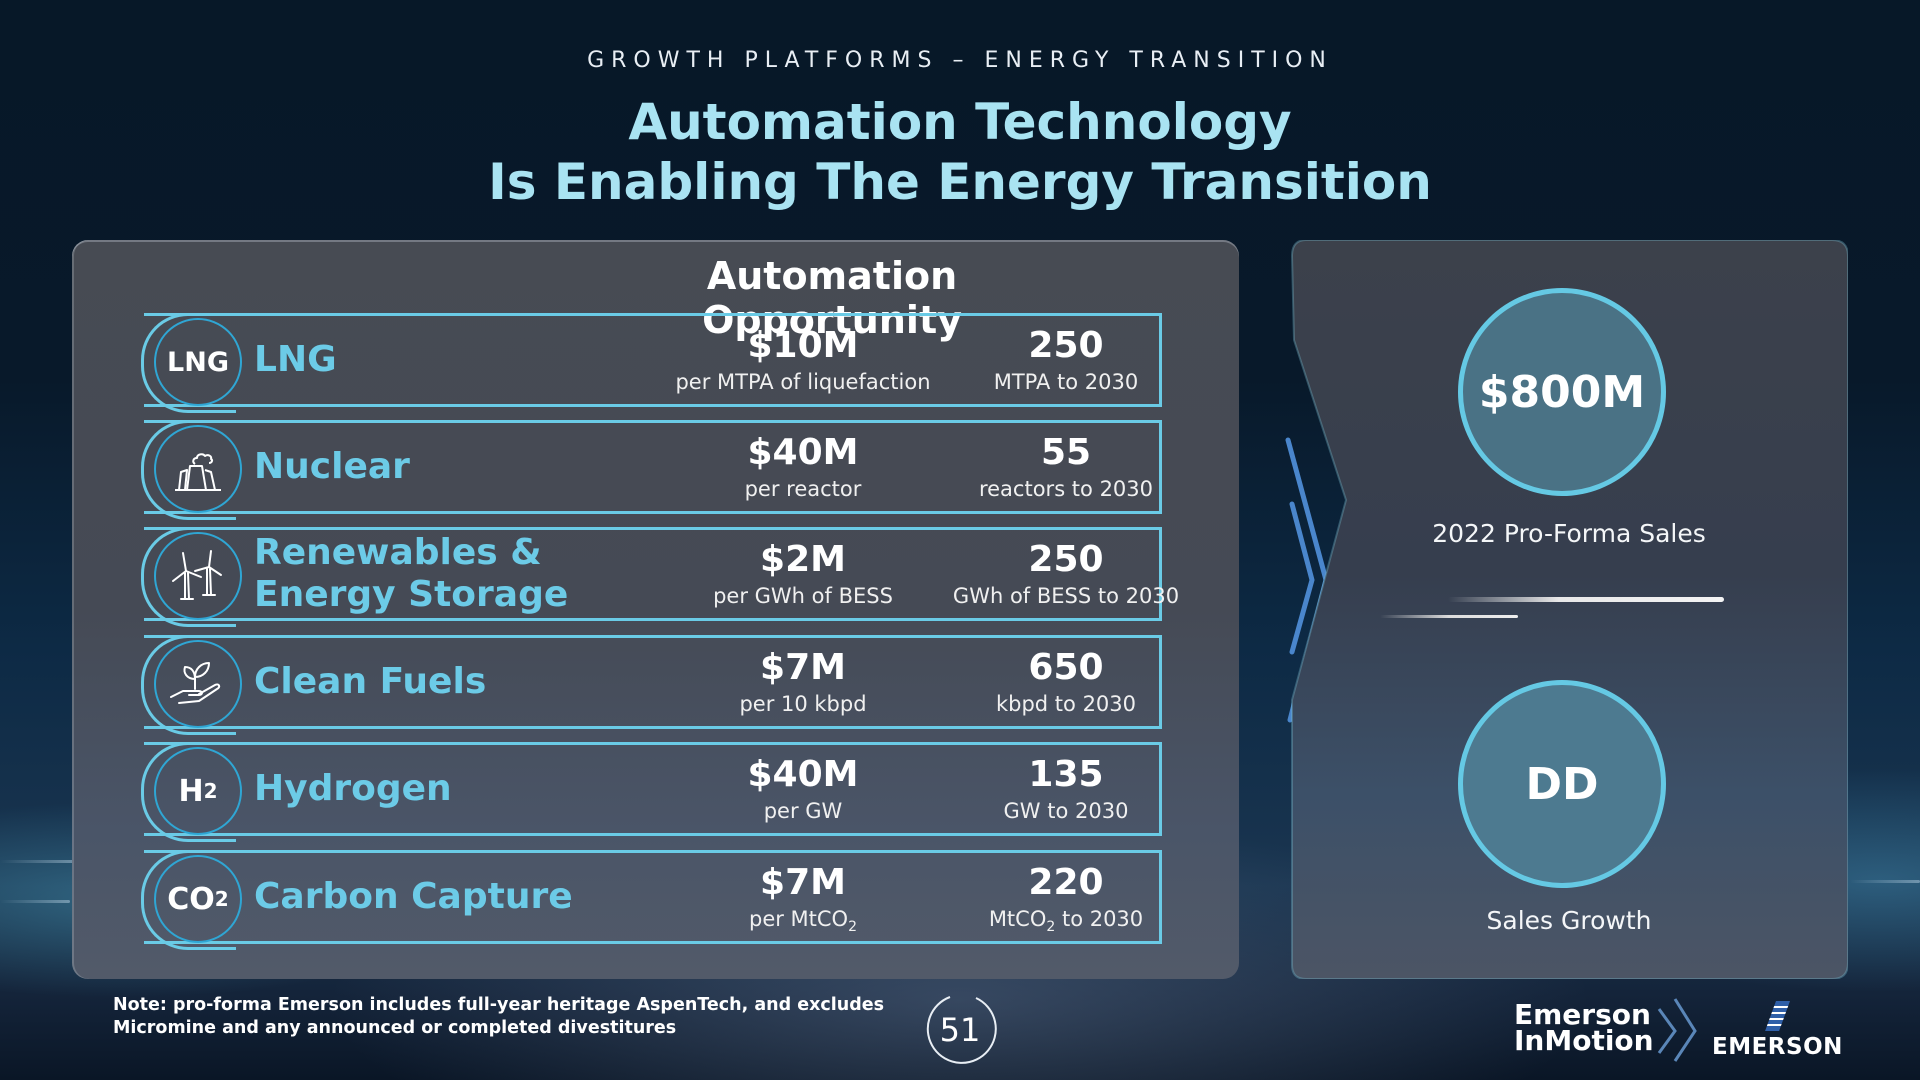  What do you see at coordinates (191, 899) in the screenshot?
I see `icon-text: CO` at bounding box center [191, 899].